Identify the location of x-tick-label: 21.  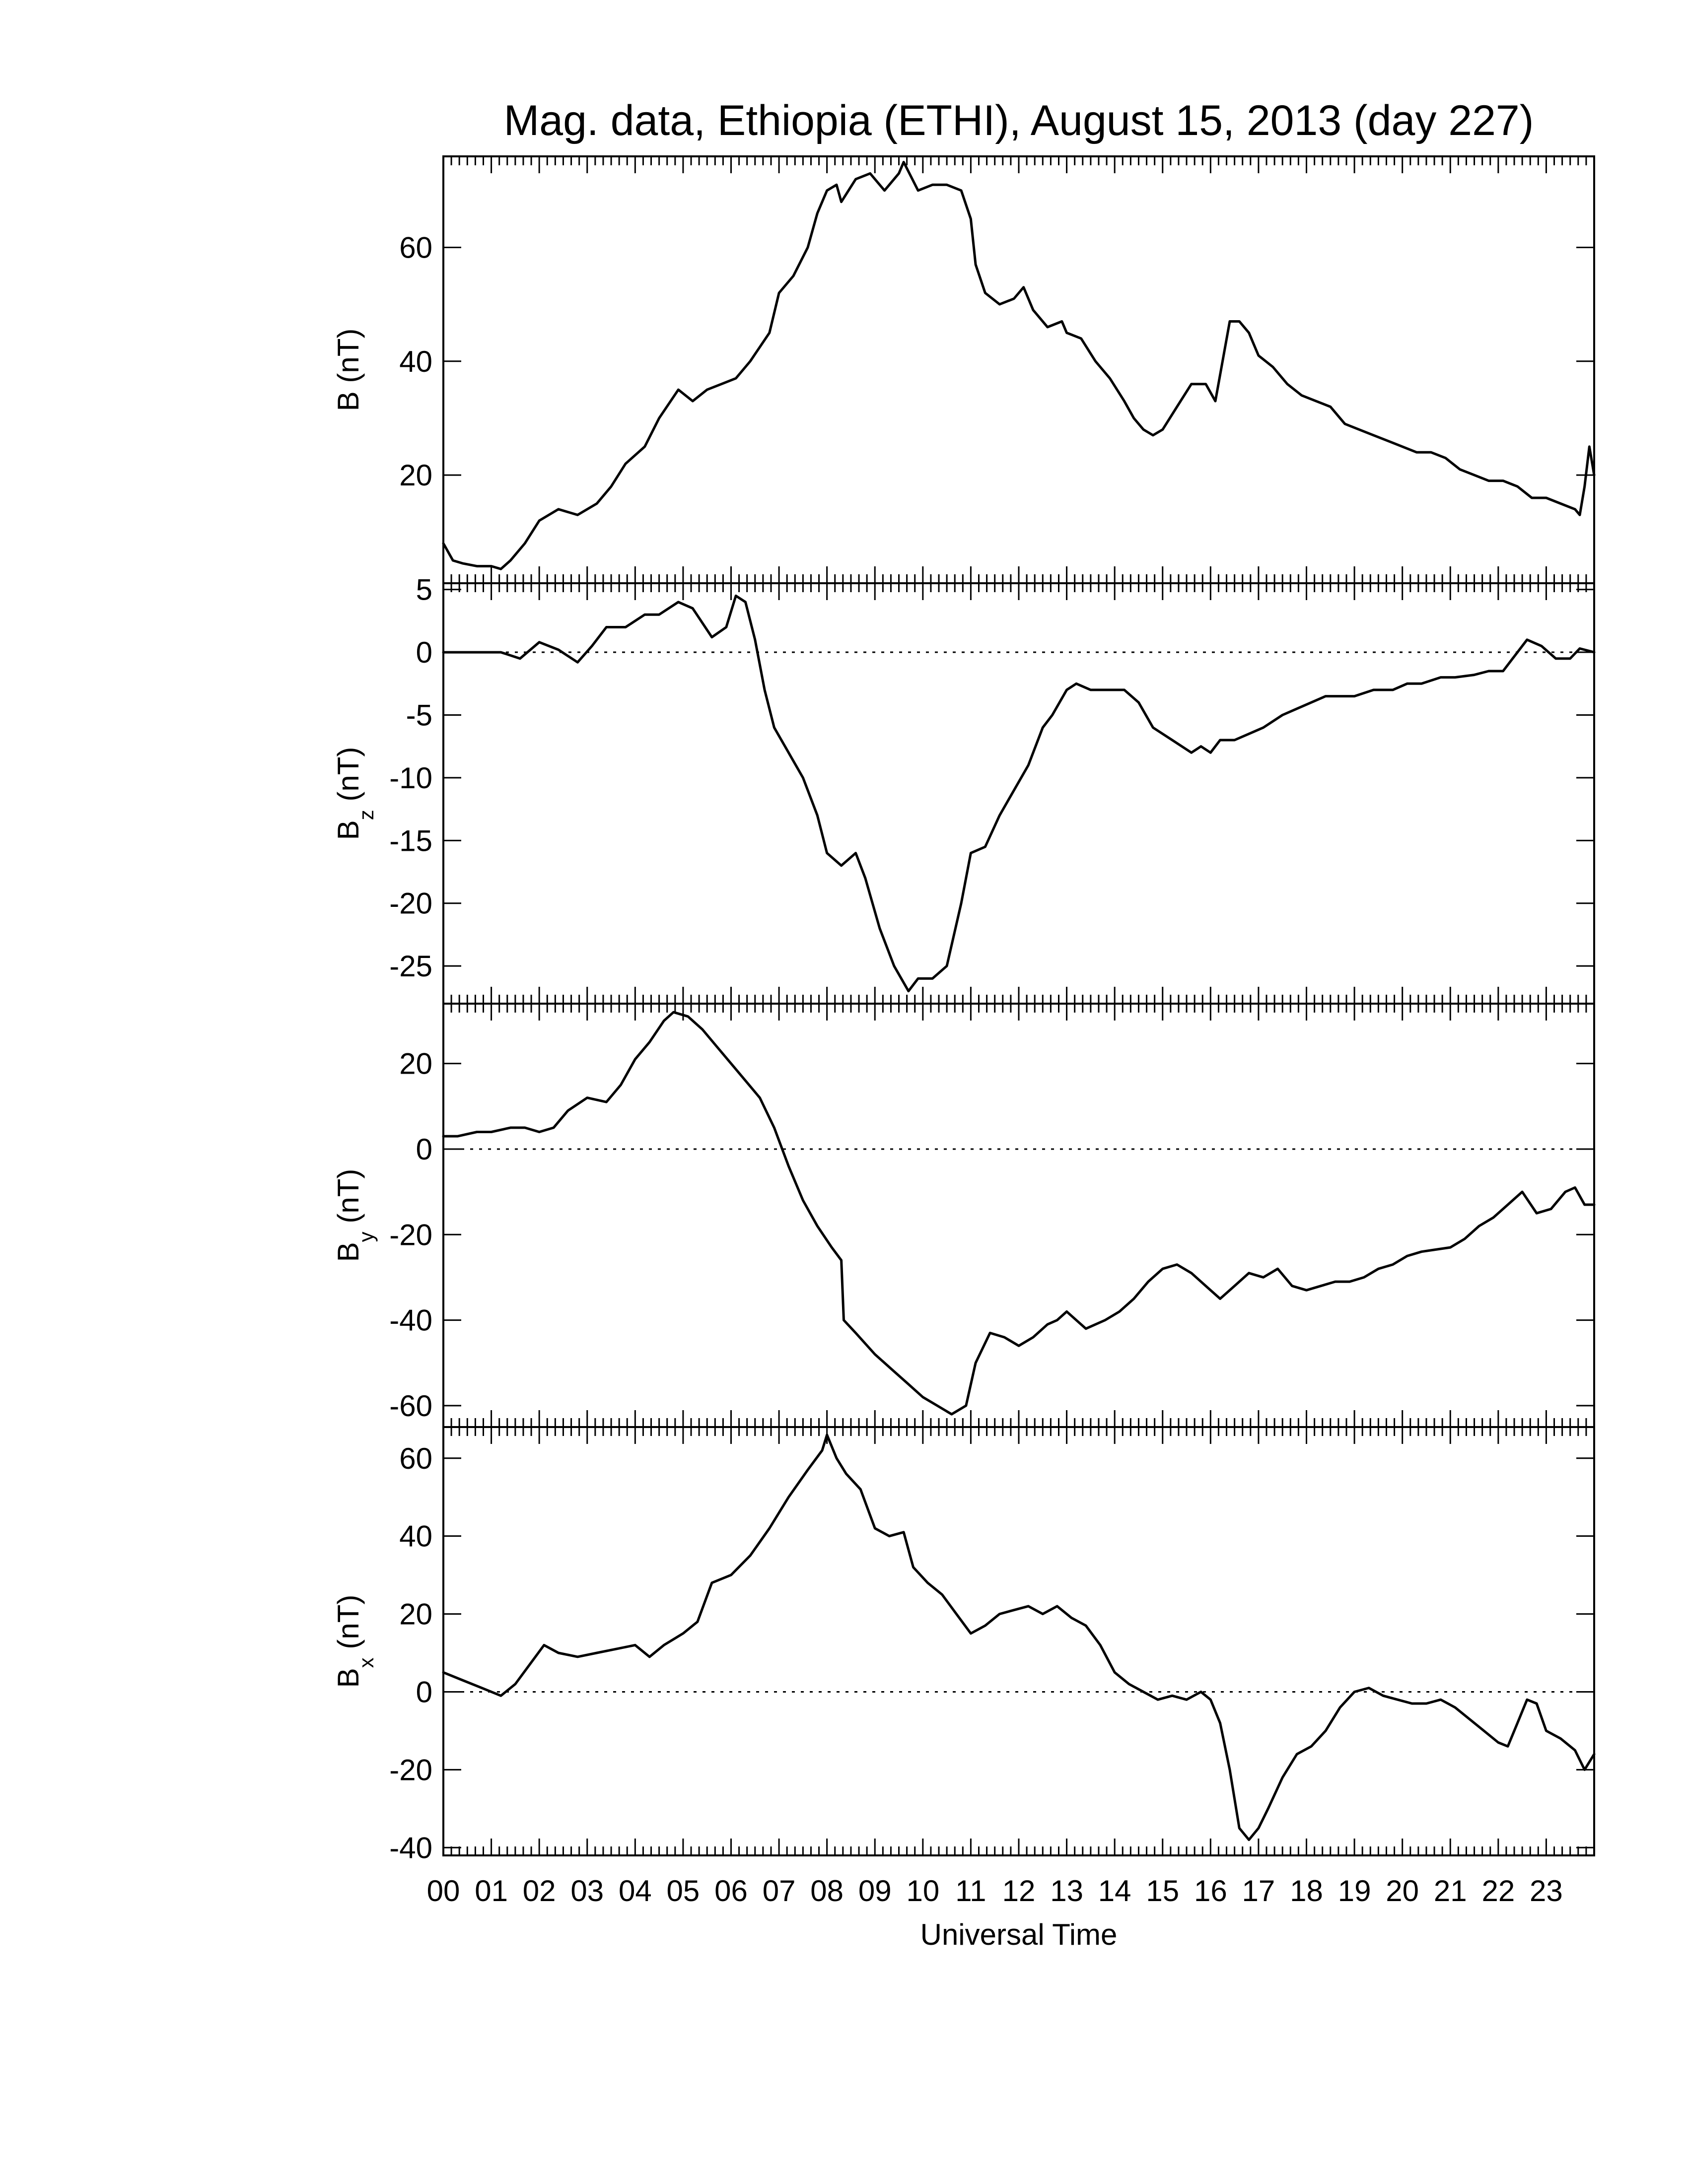
(1450, 1891).